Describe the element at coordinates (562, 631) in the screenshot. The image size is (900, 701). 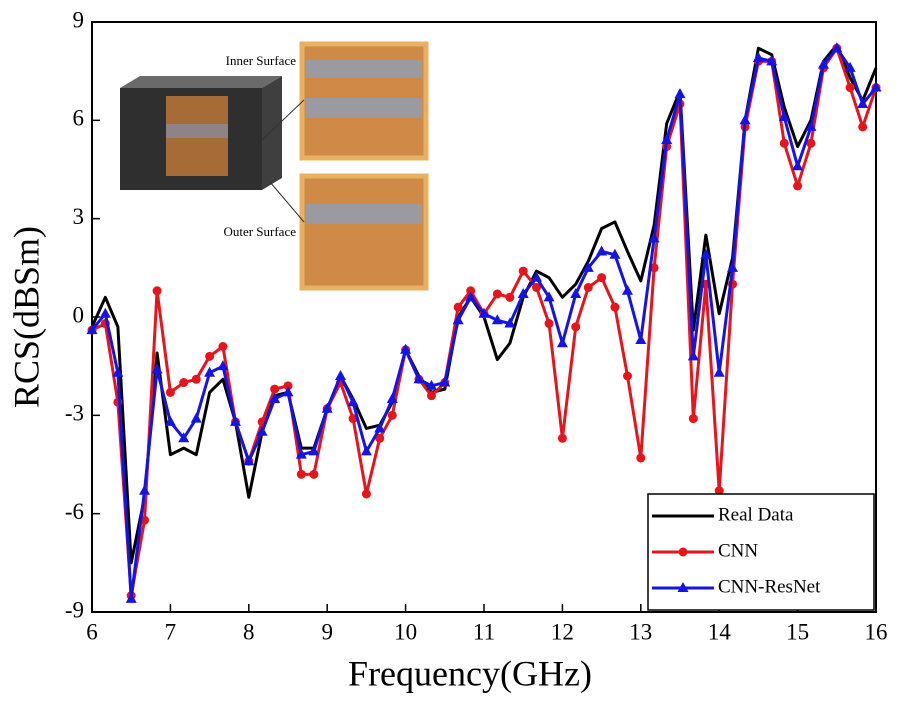
I see `x-tick-label: 12` at that location.